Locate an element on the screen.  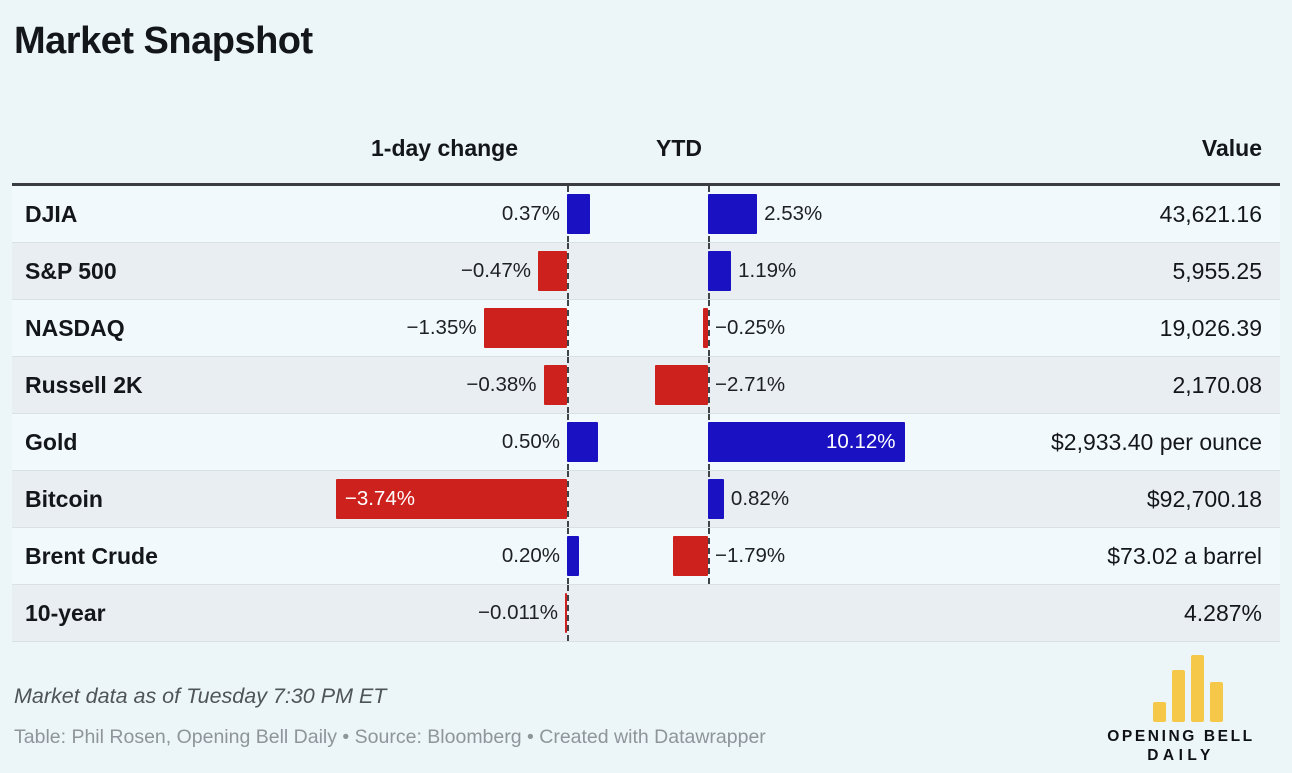
data-as-of-note: Market data as of Tuesday 7:30 PM ET is located at coordinates (200, 696).